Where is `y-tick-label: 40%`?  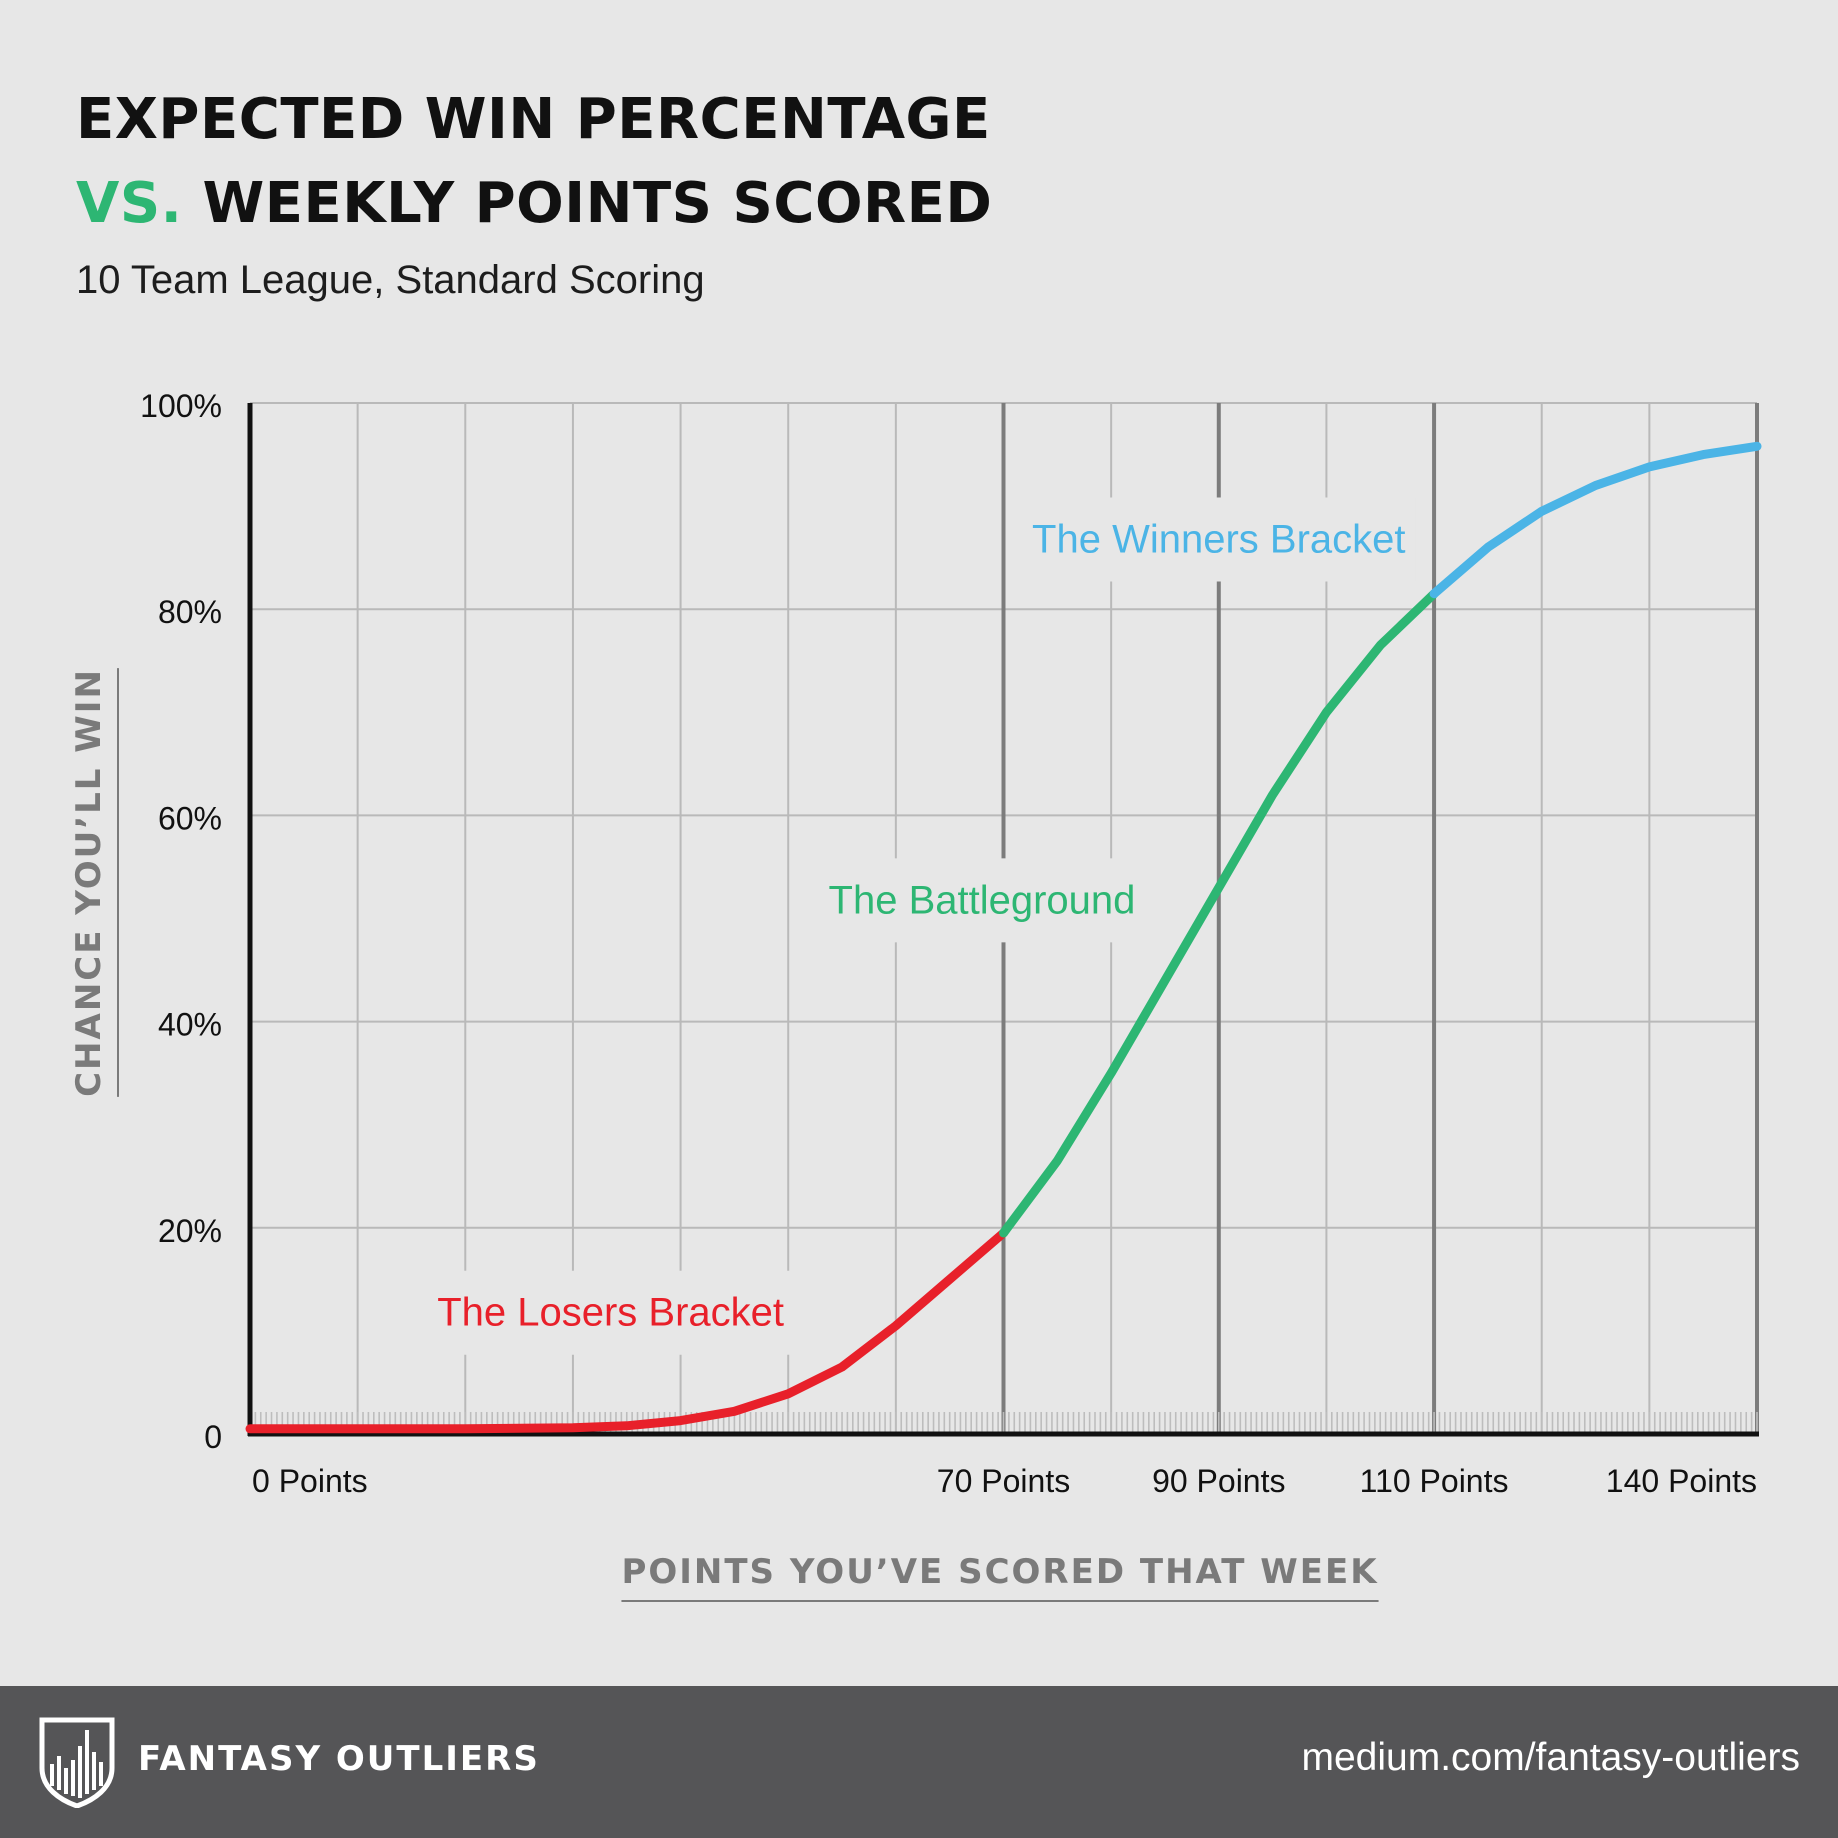 y-tick-label: 40% is located at coordinates (190, 1025).